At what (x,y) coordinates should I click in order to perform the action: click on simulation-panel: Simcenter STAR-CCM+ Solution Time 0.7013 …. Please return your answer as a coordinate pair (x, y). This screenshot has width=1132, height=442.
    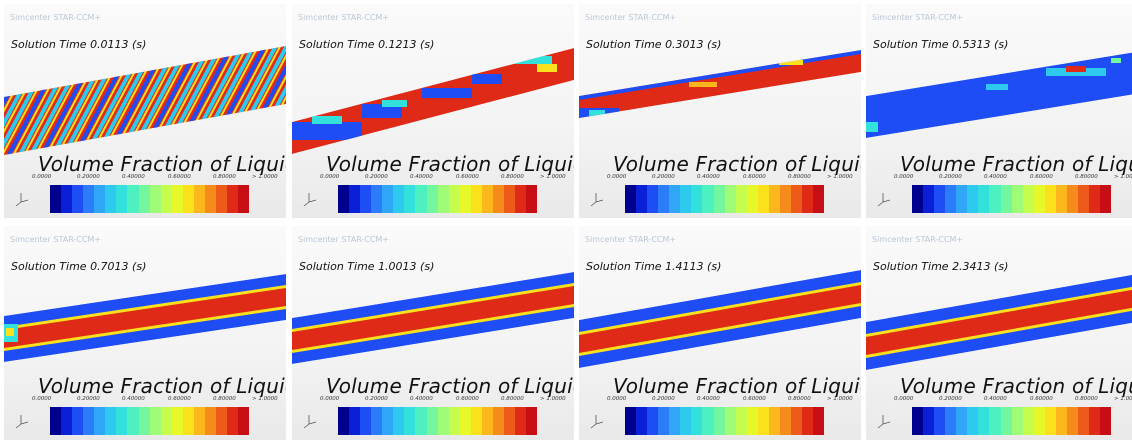
    Looking at the image, I should click on (145, 333).